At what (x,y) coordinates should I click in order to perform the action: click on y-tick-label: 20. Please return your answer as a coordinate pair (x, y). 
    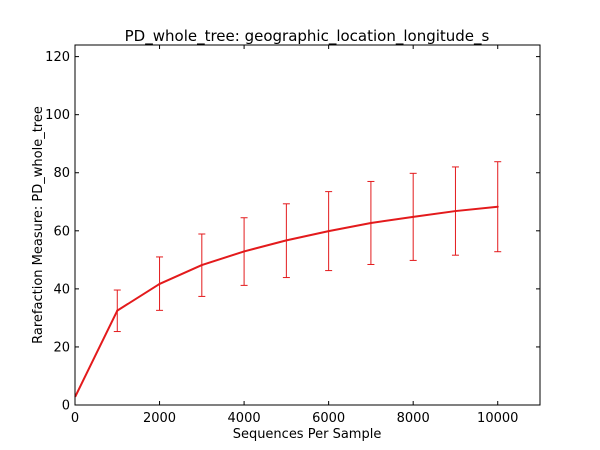
    Looking at the image, I should click on (61, 347).